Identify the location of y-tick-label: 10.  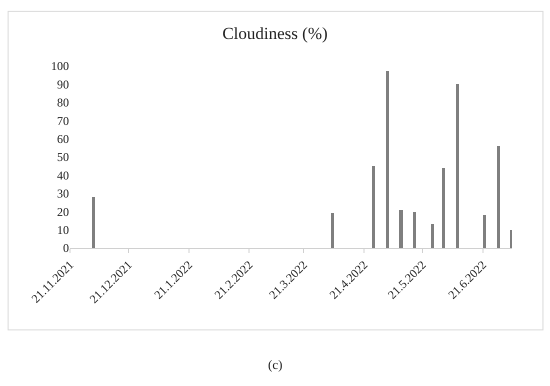
(63, 230).